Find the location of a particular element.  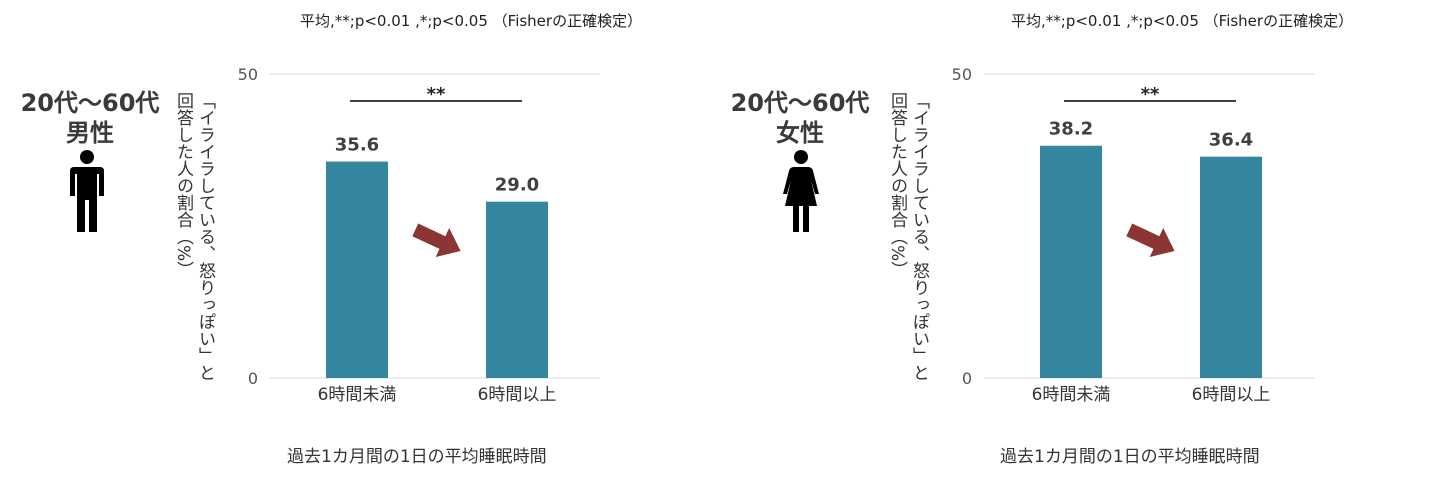

data-label: 35.6 is located at coordinates (357, 145).